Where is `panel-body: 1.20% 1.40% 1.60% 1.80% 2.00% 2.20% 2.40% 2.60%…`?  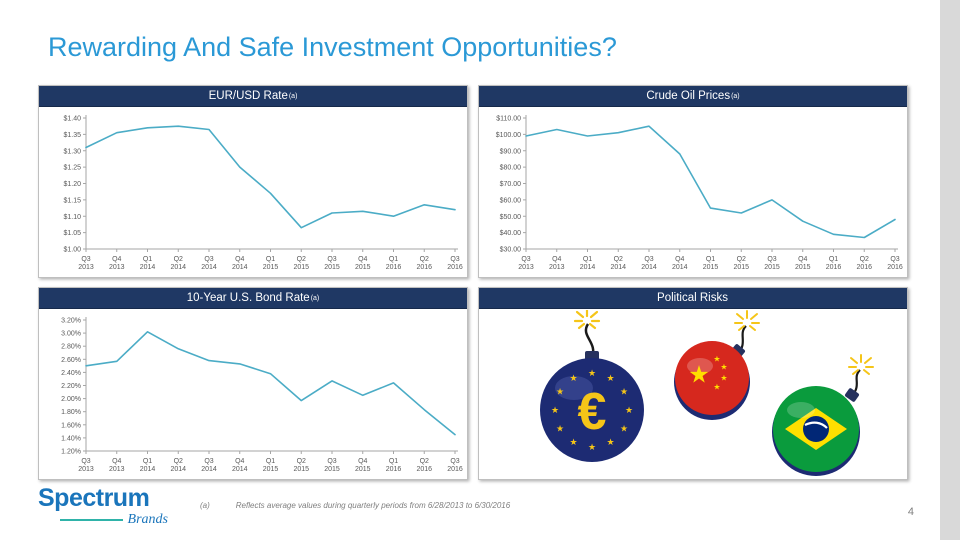
panel-body: 1.20% 1.40% 1.60% 1.80% 2.00% 2.20% 2.40% 2.60%… is located at coordinates (253, 394).